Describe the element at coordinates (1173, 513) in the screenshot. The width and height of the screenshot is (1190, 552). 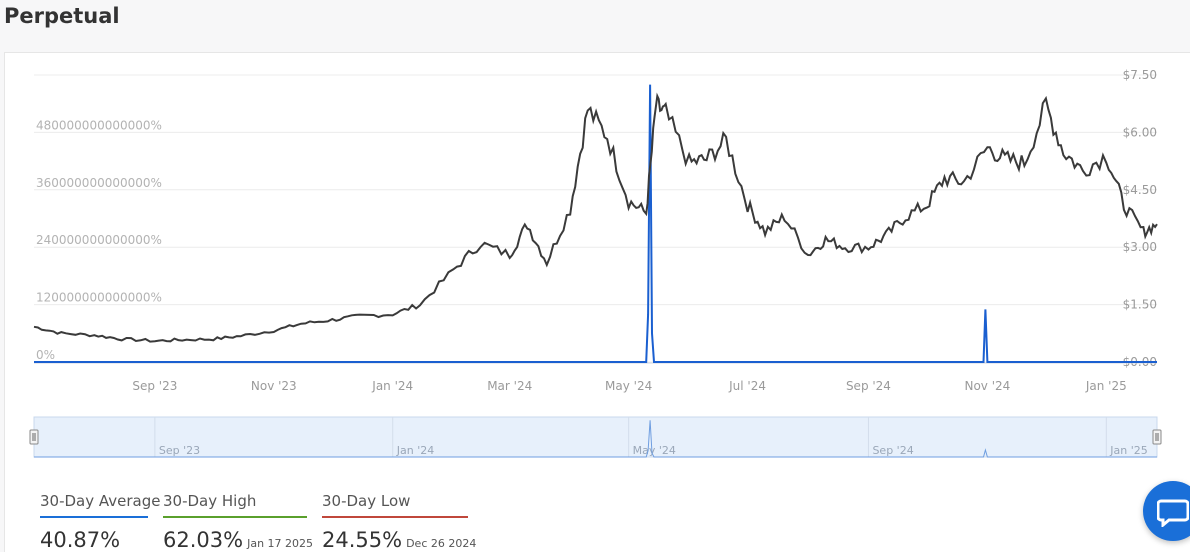
I see `chat-icon` at that location.